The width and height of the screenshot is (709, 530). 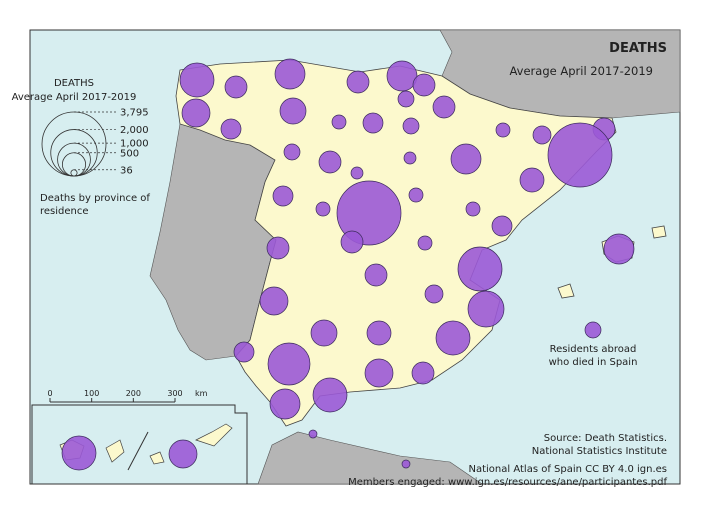 I want to click on scale-label: 100, so click(x=91, y=393).